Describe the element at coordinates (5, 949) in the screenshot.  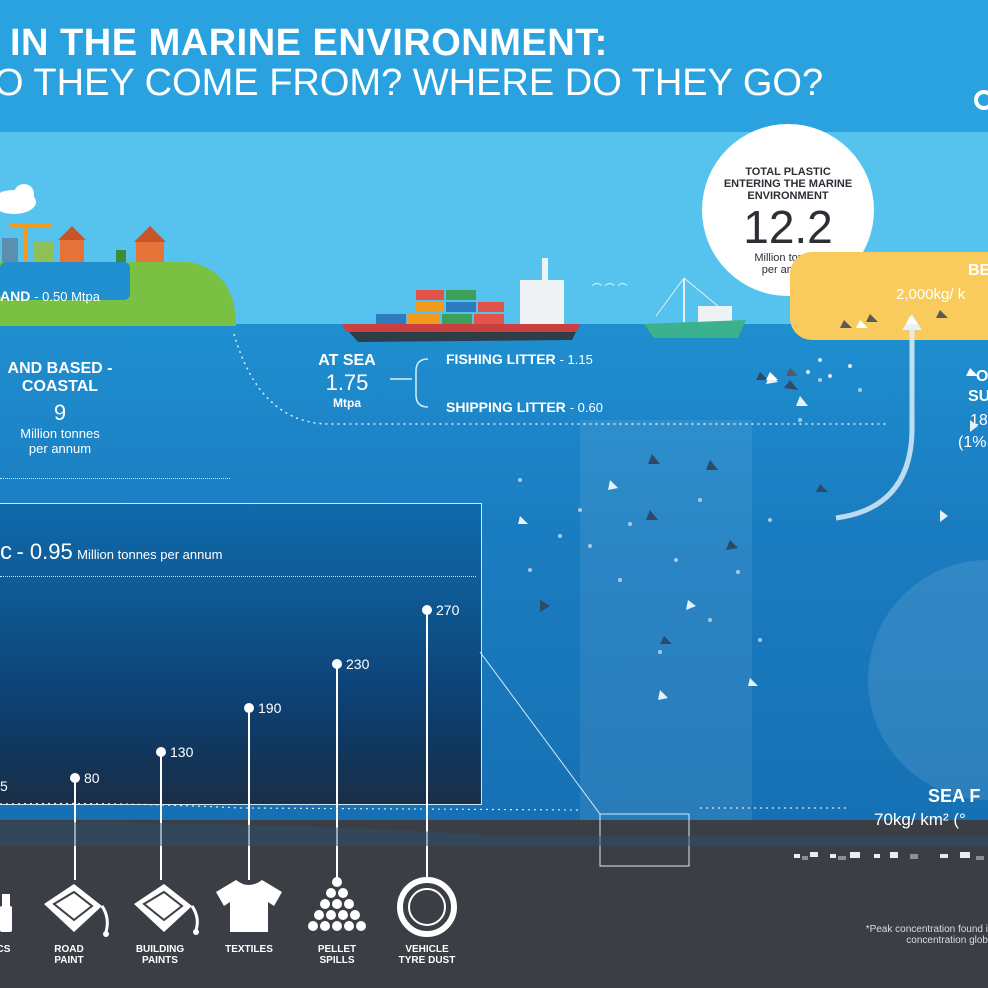
I see `source-label-cosmetics: TICS` at that location.